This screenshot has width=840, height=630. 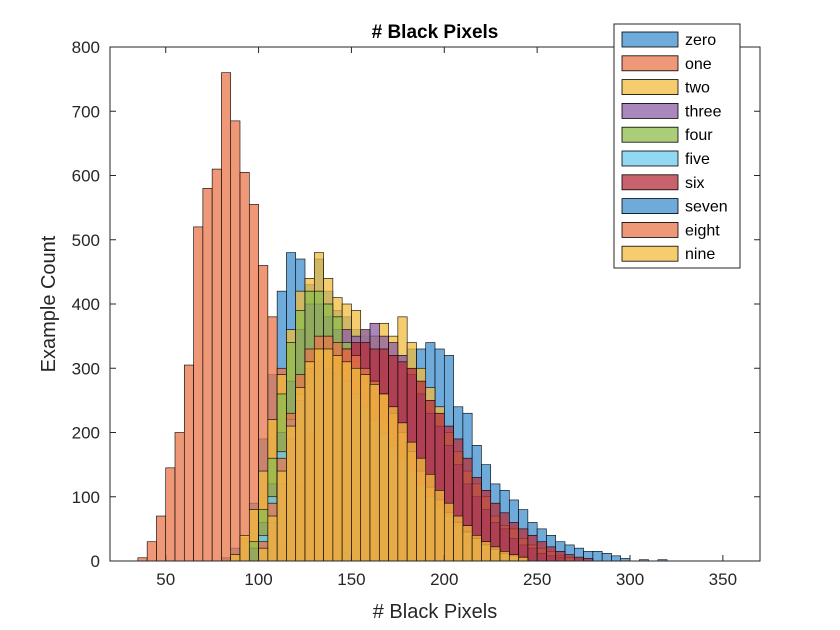 I want to click on x-tick-label: 250, so click(x=537, y=579).